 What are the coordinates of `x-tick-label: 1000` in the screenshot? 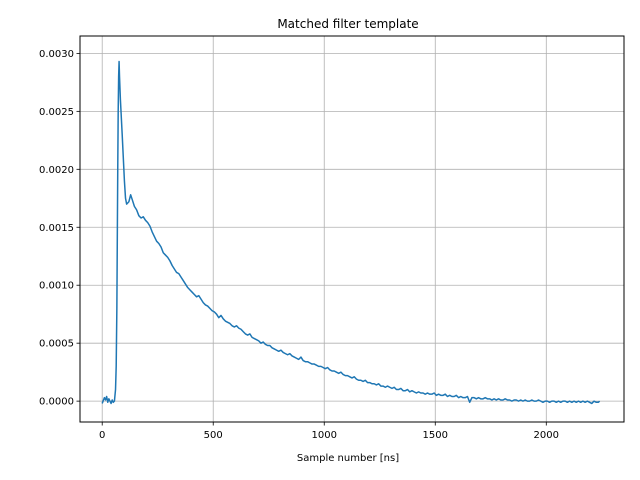 It's located at (324, 435).